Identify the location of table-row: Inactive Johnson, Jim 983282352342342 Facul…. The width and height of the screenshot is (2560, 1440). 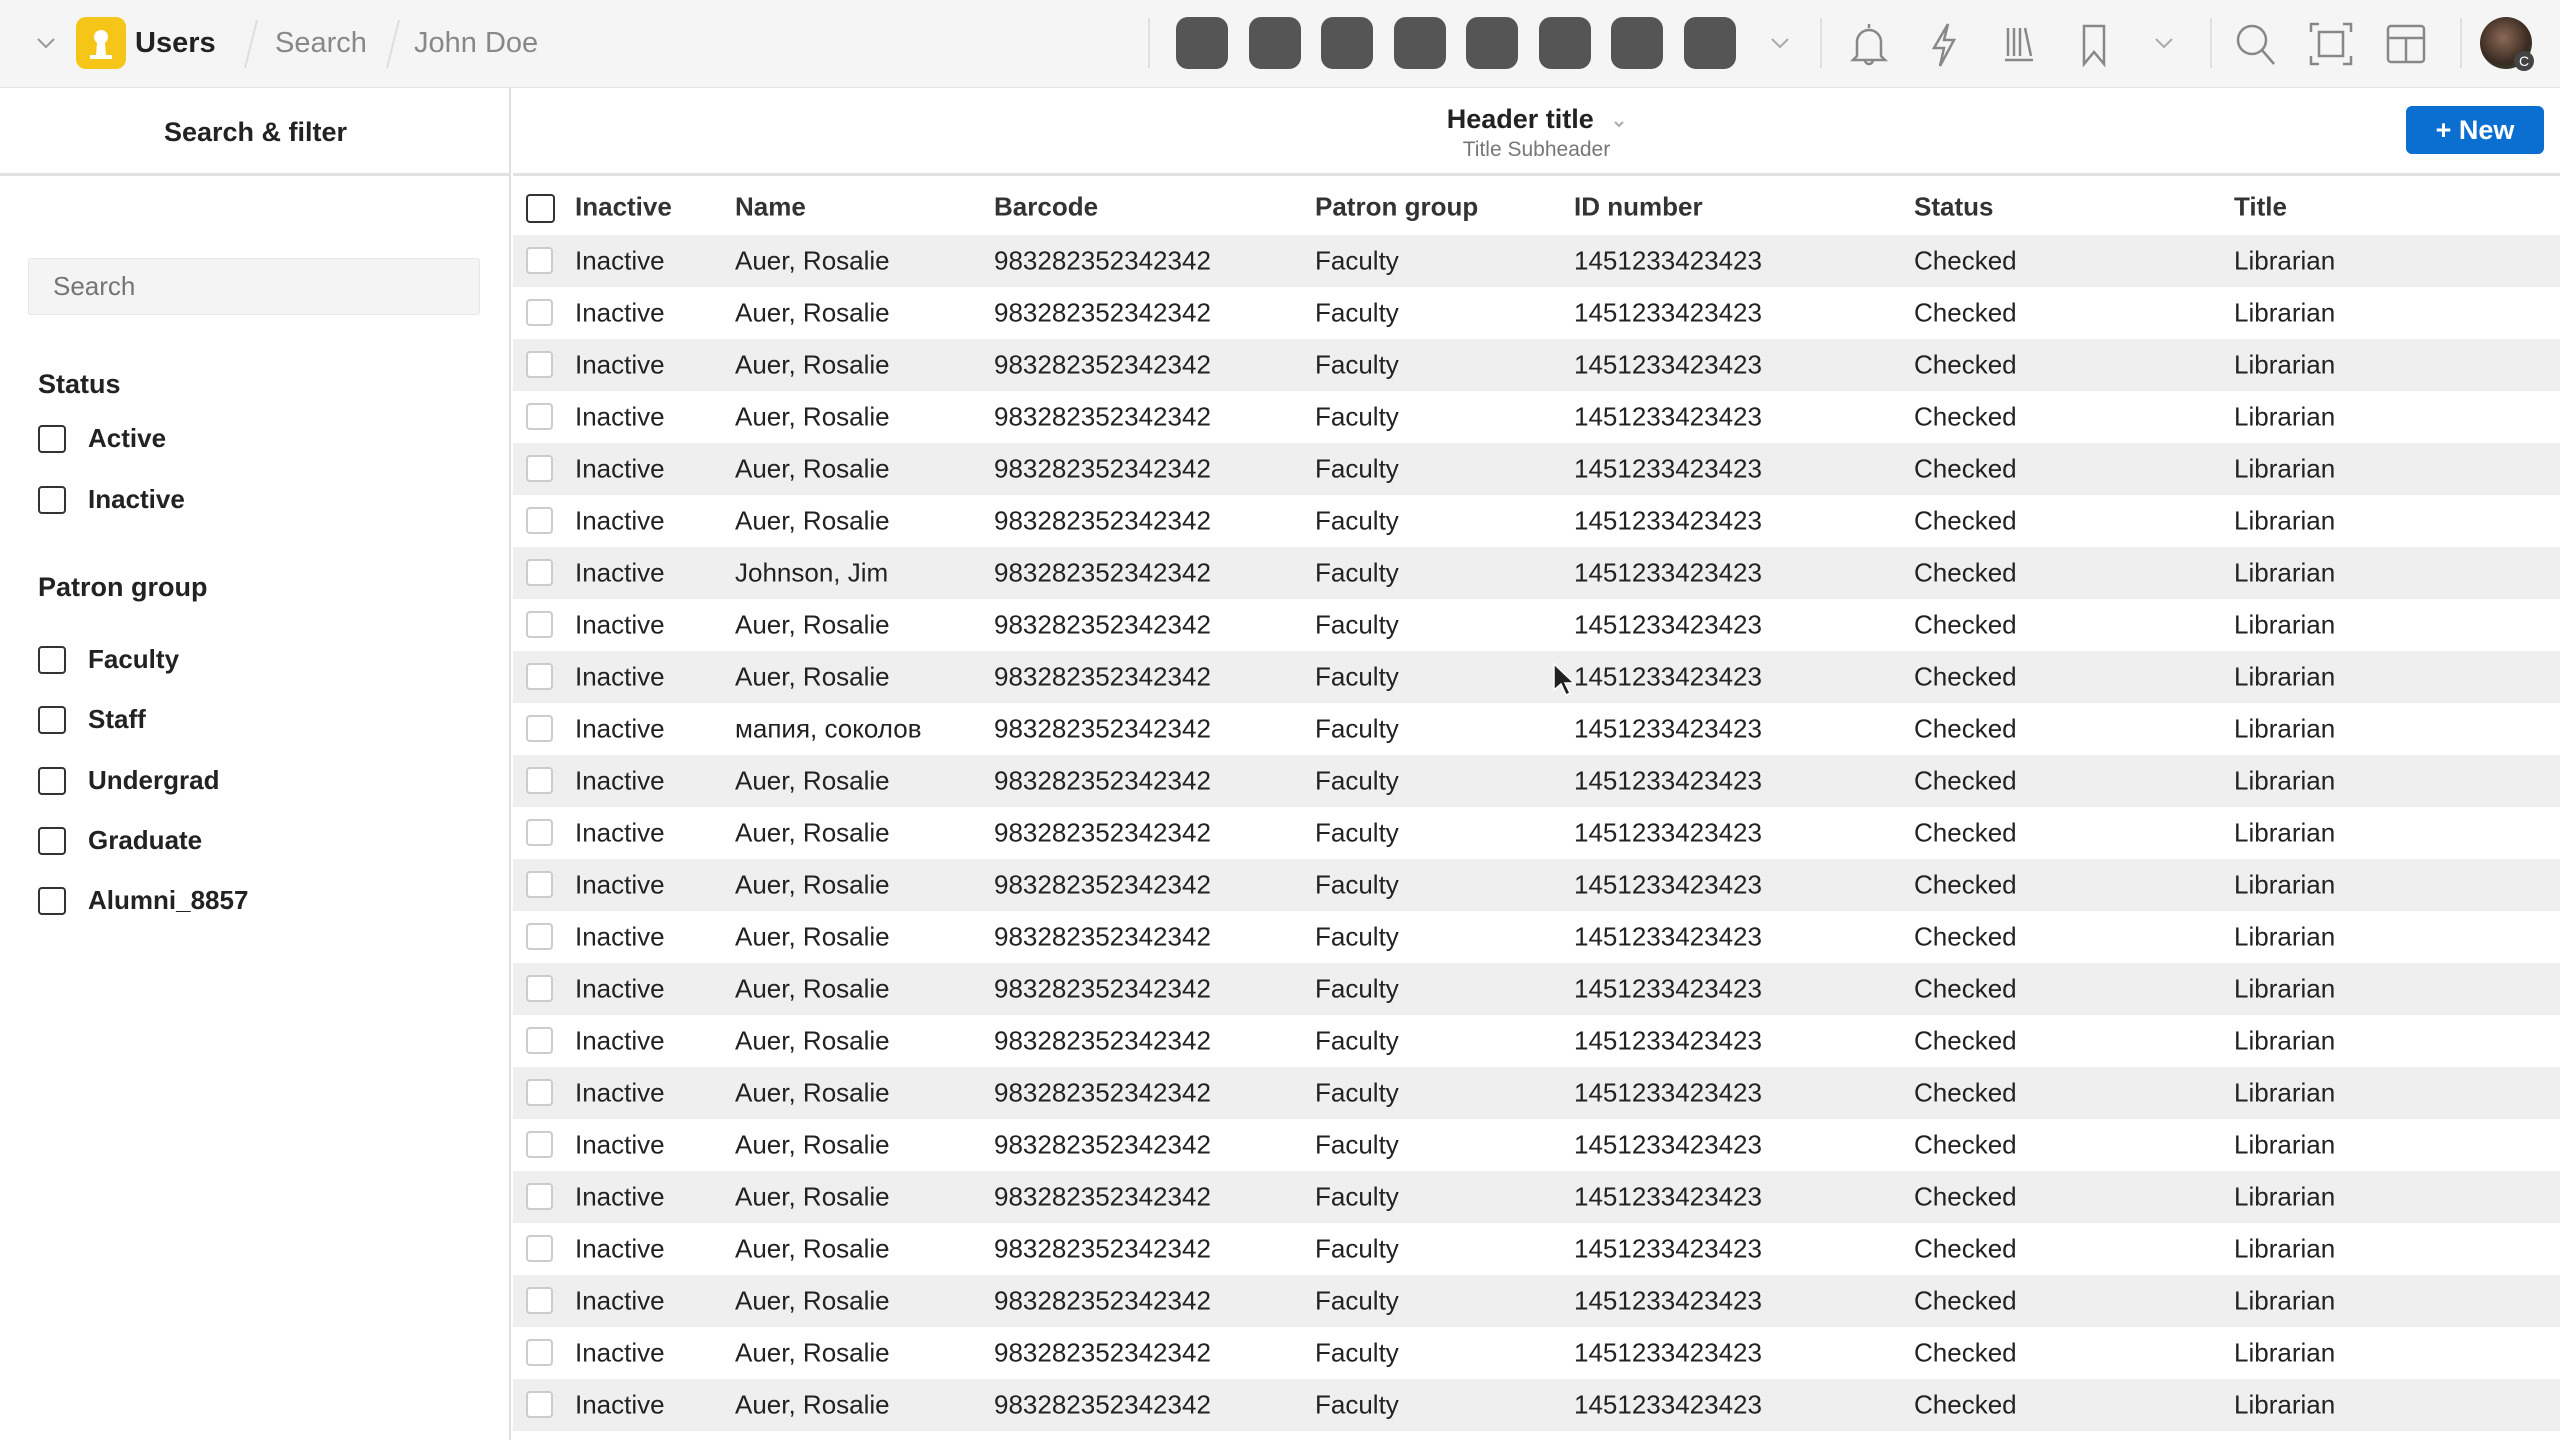
(1536, 573).